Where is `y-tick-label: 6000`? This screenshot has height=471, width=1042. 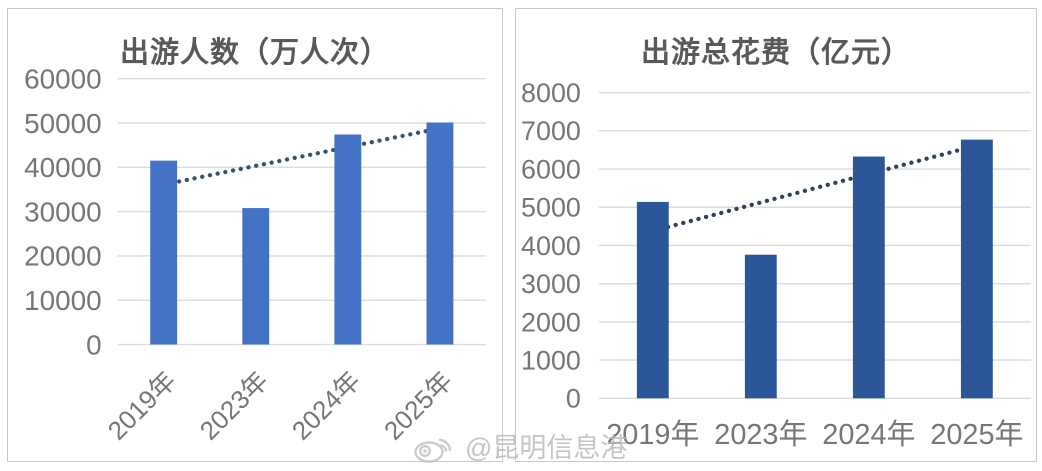 y-tick-label: 6000 is located at coordinates (551, 169).